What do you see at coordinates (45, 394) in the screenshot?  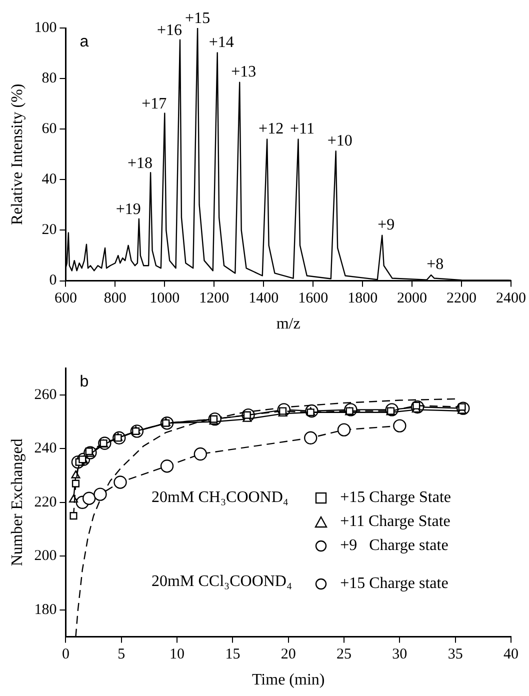 I see `y-tick-label: 260` at bounding box center [45, 394].